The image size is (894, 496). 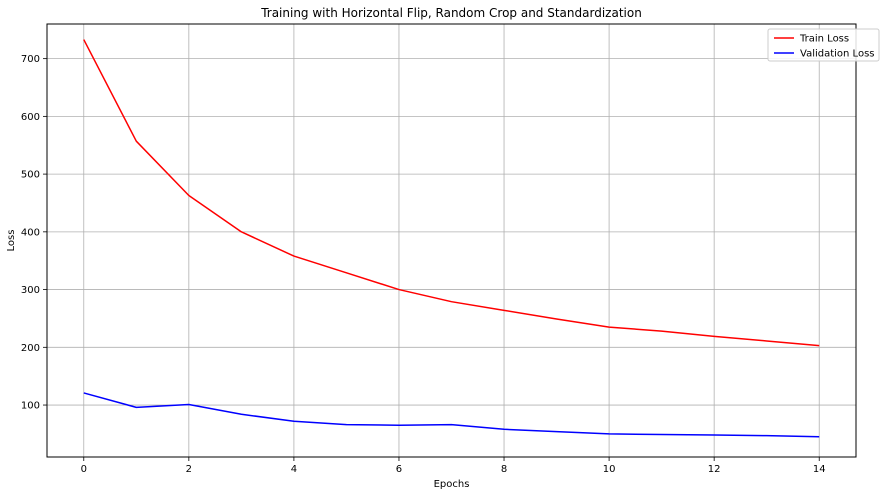 What do you see at coordinates (30, 175) in the screenshot?
I see `y-tick-label: 500` at bounding box center [30, 175].